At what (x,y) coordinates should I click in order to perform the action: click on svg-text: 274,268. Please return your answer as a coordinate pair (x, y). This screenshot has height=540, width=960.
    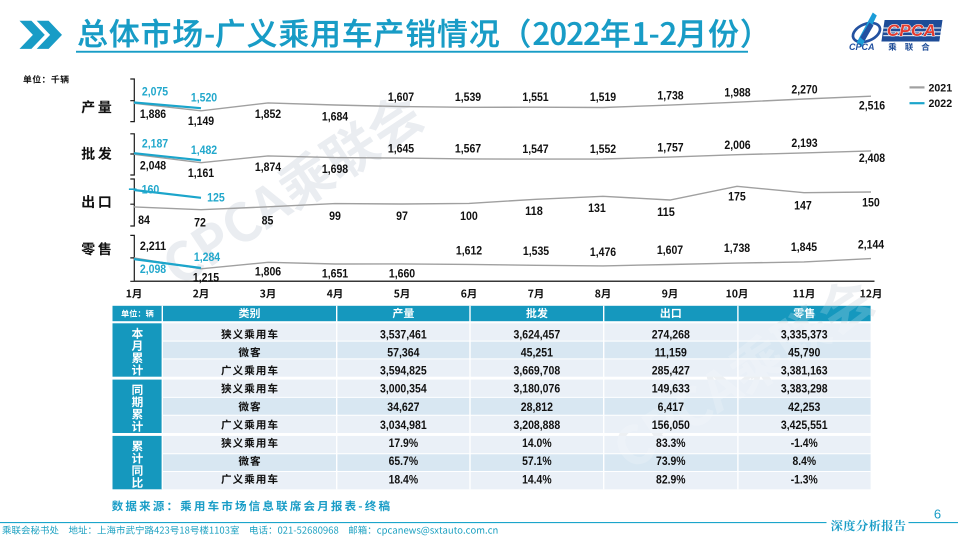
    Looking at the image, I should click on (671, 334).